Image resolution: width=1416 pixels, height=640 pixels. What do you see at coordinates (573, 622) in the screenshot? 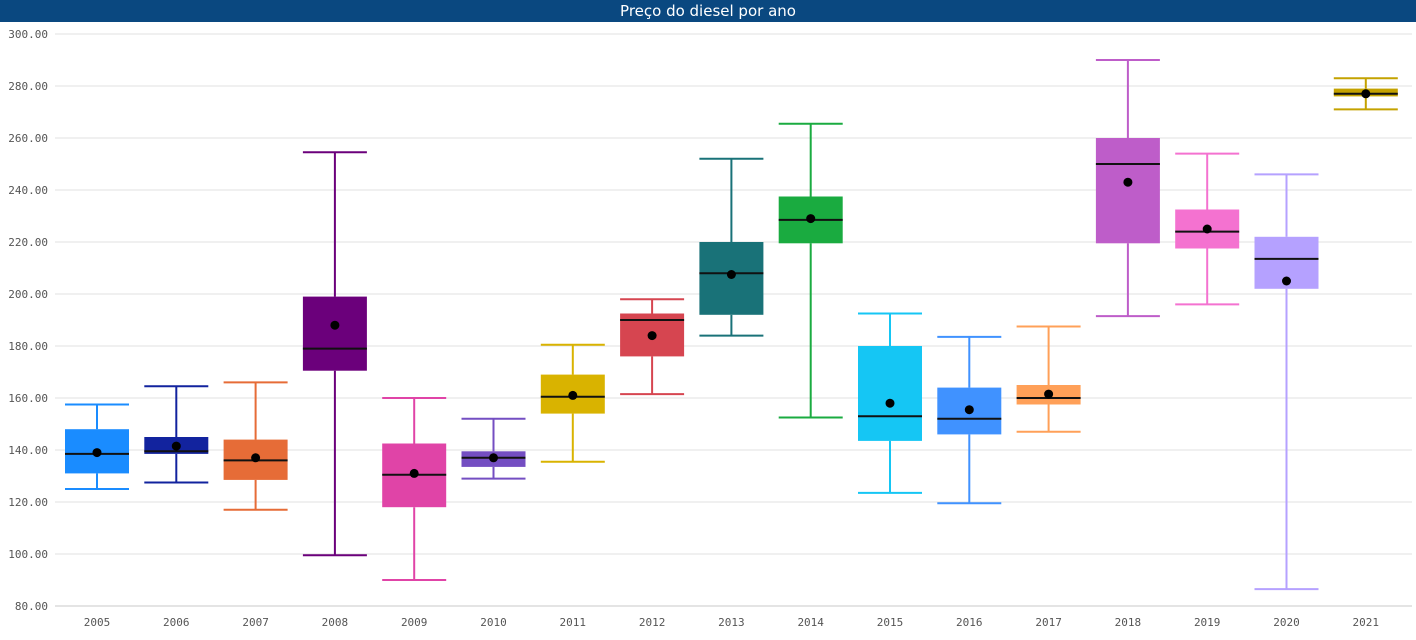
I see `x-tick-label: 2011` at bounding box center [573, 622].